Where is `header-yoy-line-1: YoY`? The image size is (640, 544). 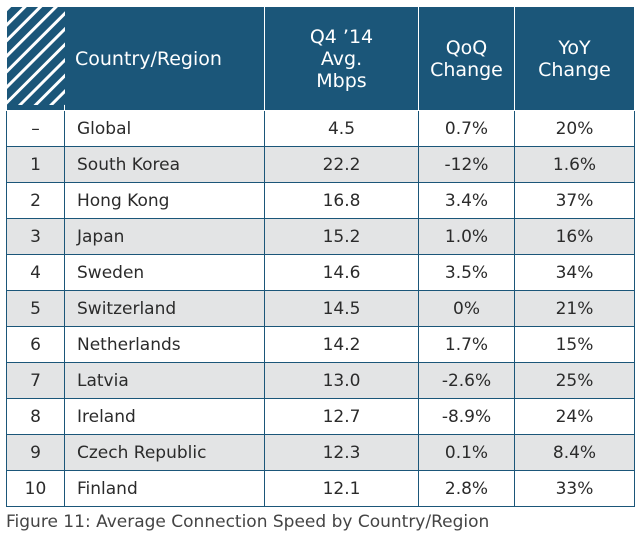
header-yoy-line-1: YoY is located at coordinates (574, 47).